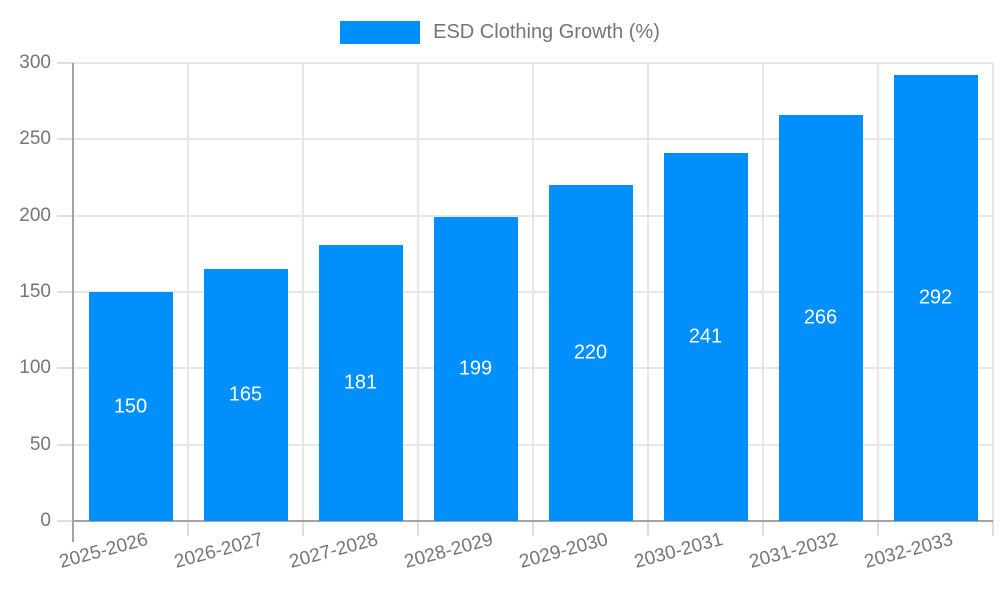  Describe the element at coordinates (793, 551) in the screenshot. I see `x-axis-label: 2031-2032` at that location.